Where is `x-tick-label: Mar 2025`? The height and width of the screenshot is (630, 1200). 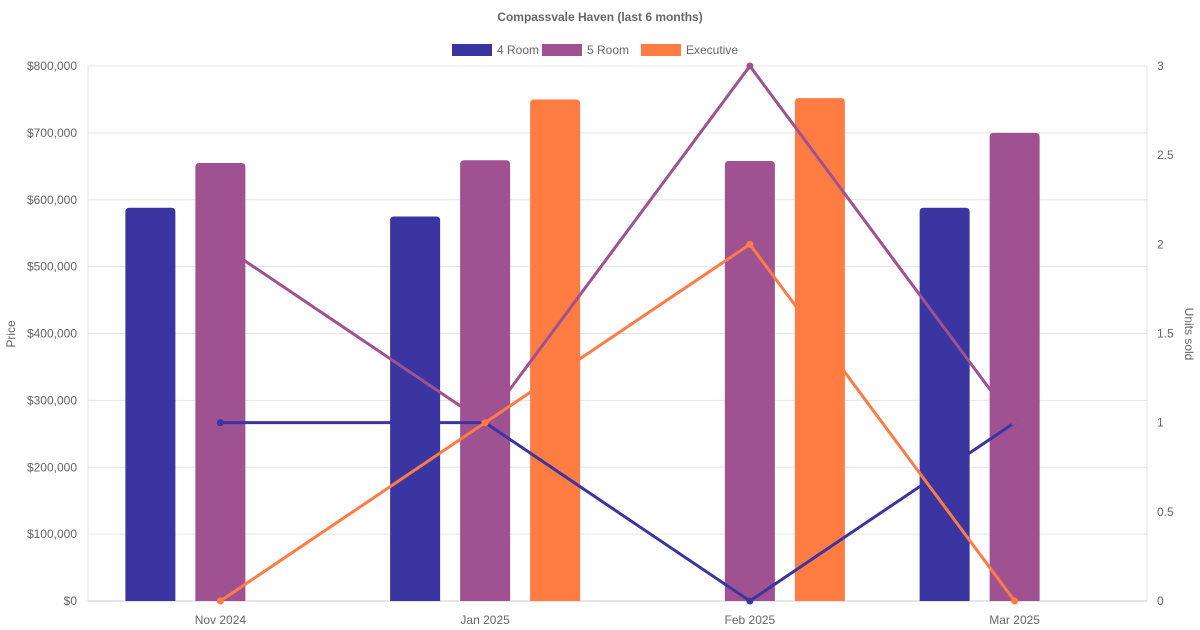
x-tick-label: Mar 2025 is located at coordinates (1014, 620).